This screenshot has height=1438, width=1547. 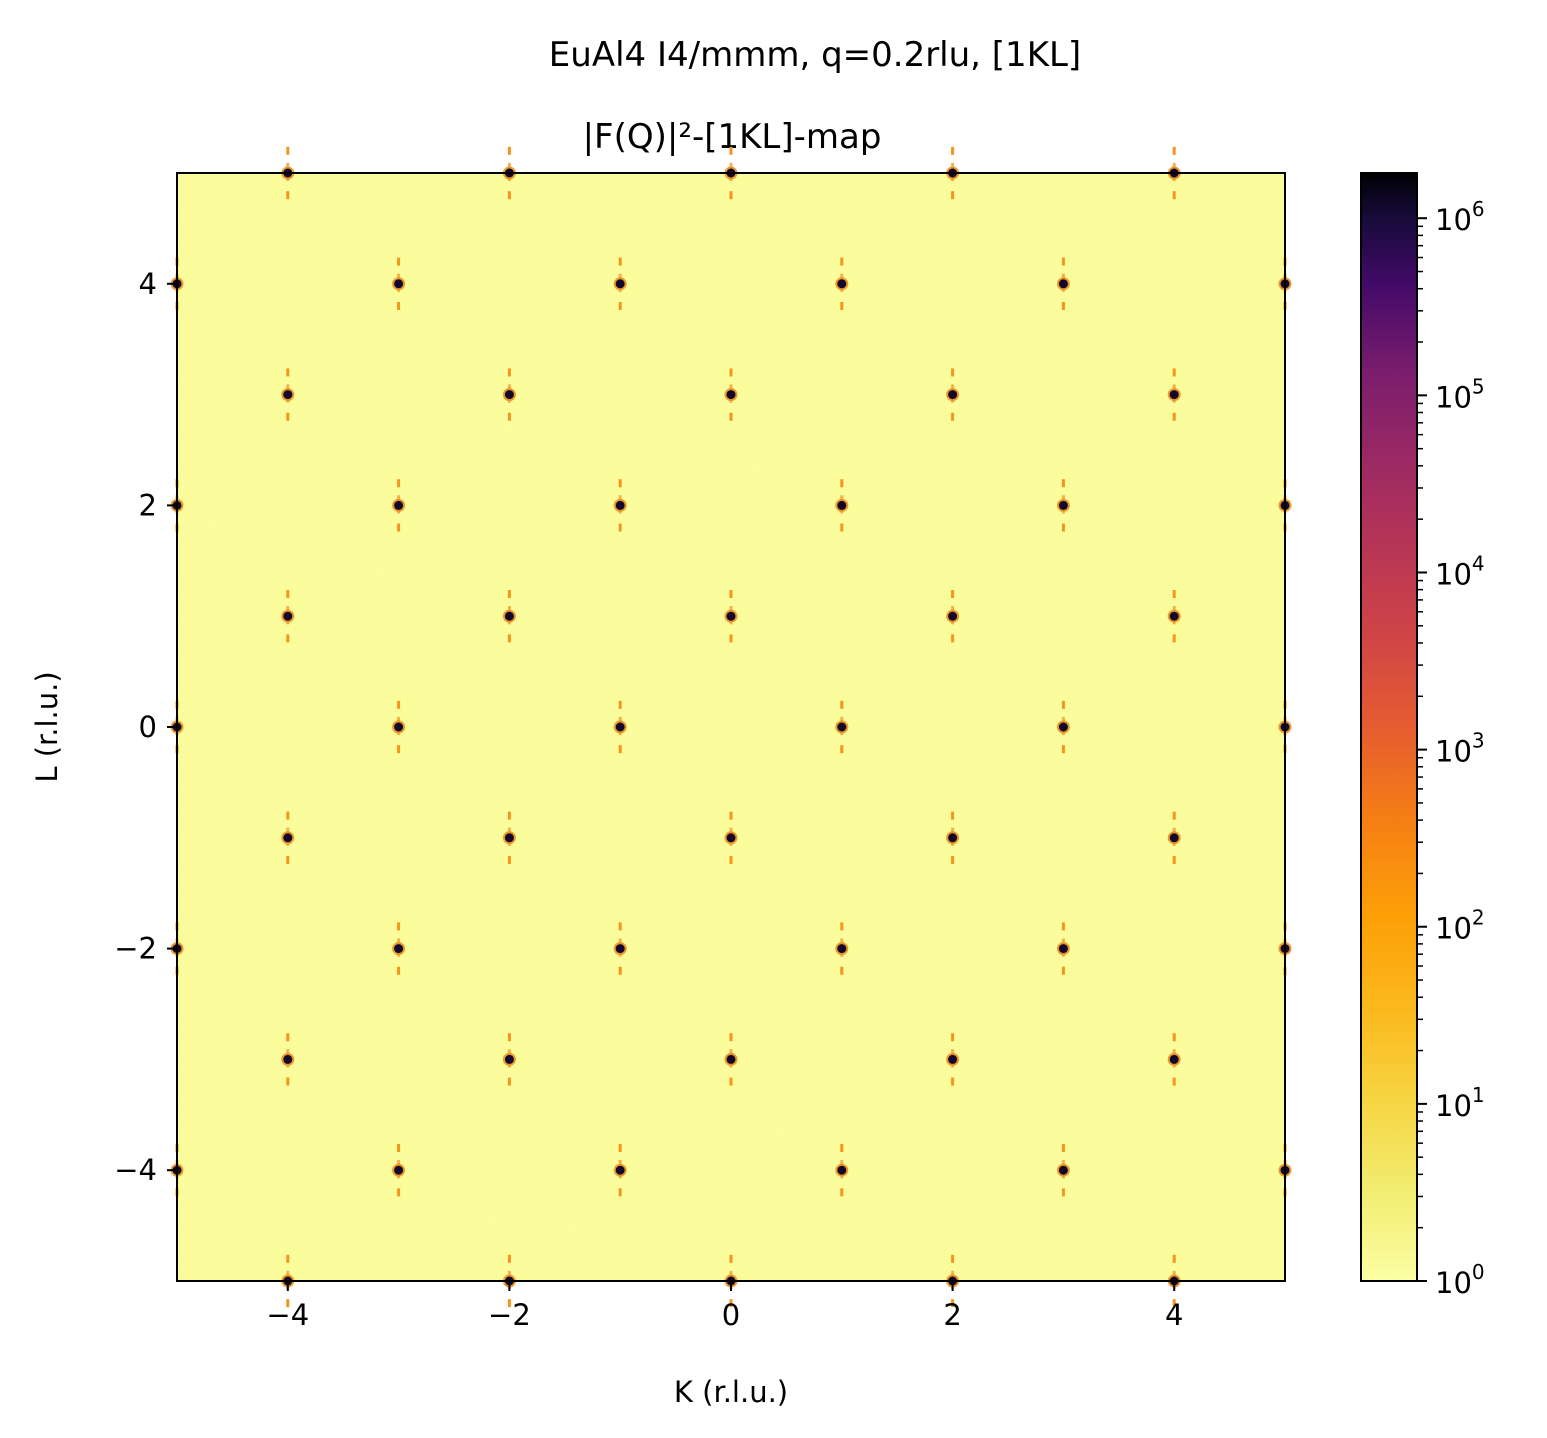 What do you see at coordinates (148, 284) in the screenshot?
I see `y-tick-label: 4` at bounding box center [148, 284].